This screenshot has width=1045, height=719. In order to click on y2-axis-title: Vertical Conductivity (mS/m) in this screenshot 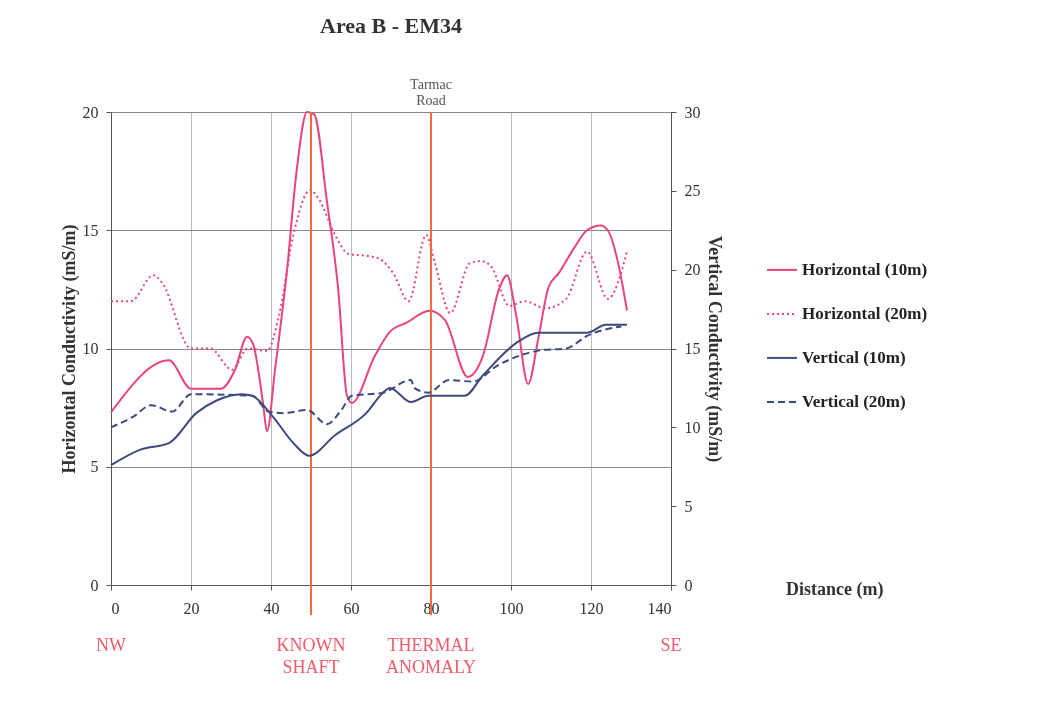, I will do `click(714, 349)`.